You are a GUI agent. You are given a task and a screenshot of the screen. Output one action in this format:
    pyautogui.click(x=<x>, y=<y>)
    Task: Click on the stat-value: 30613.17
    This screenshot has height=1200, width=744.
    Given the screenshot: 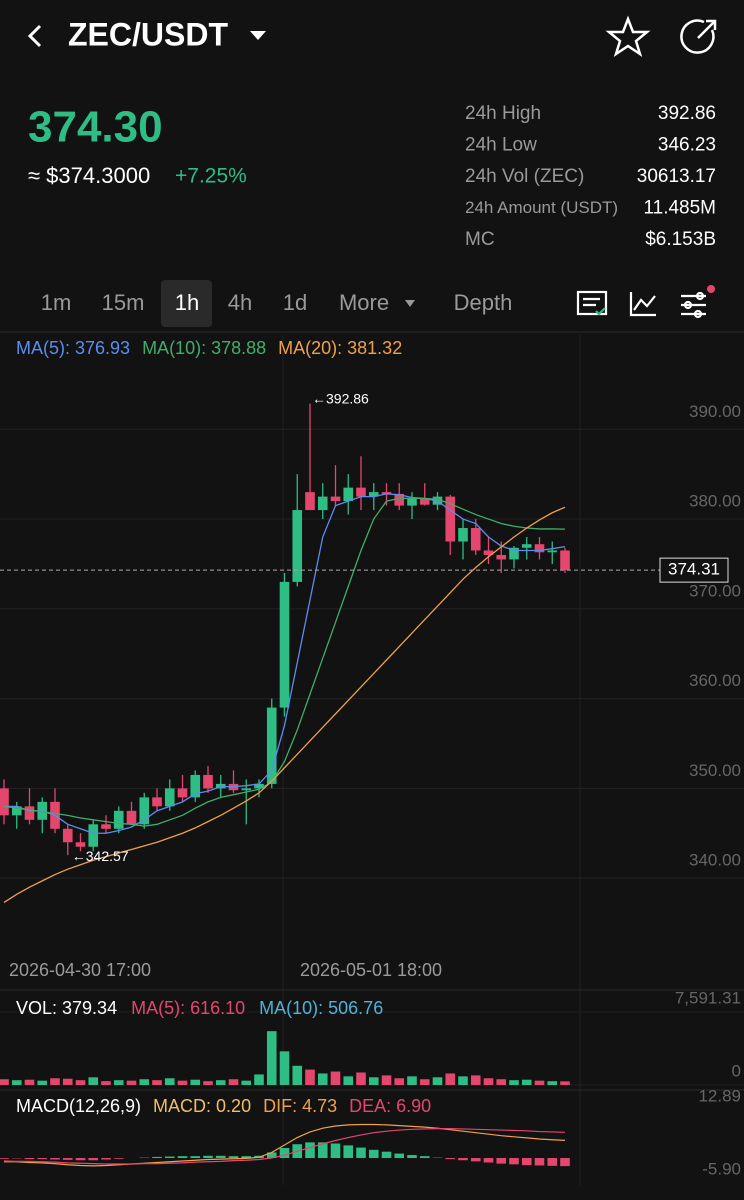 What is the action you would take?
    pyautogui.click(x=676, y=176)
    